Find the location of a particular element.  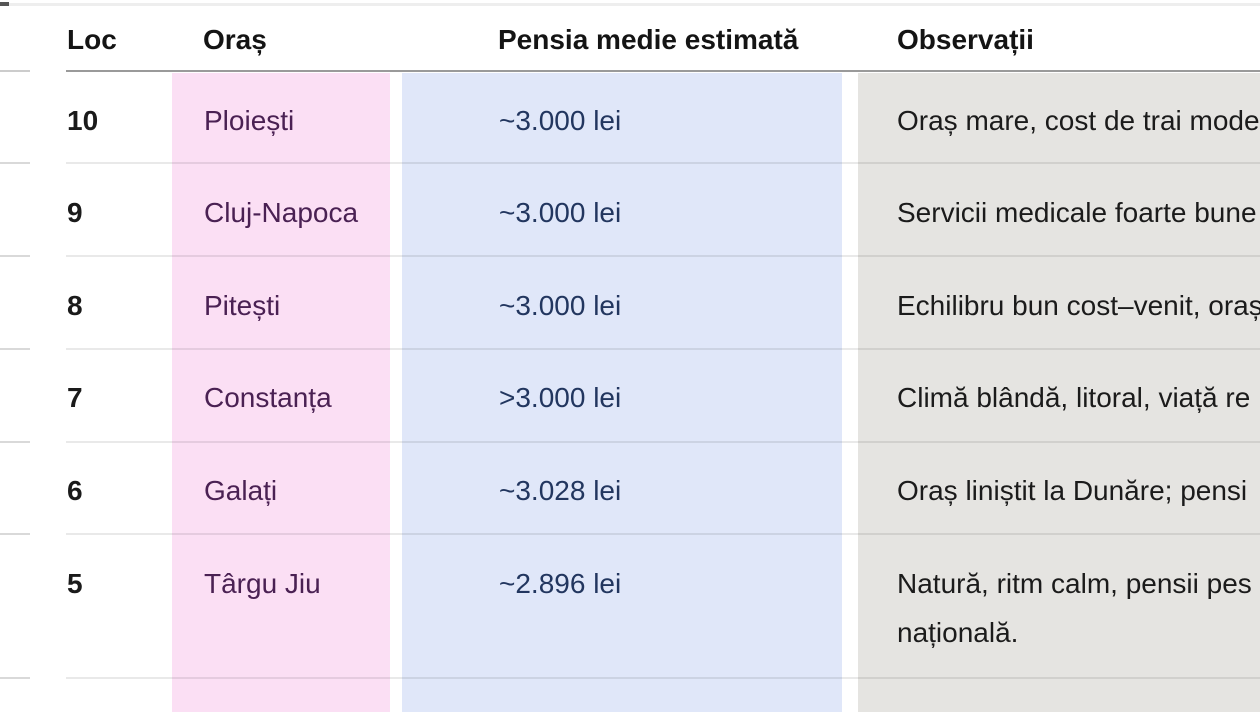

observation-cell: Oraș mare, cost de trai mode is located at coordinates (1078, 120).